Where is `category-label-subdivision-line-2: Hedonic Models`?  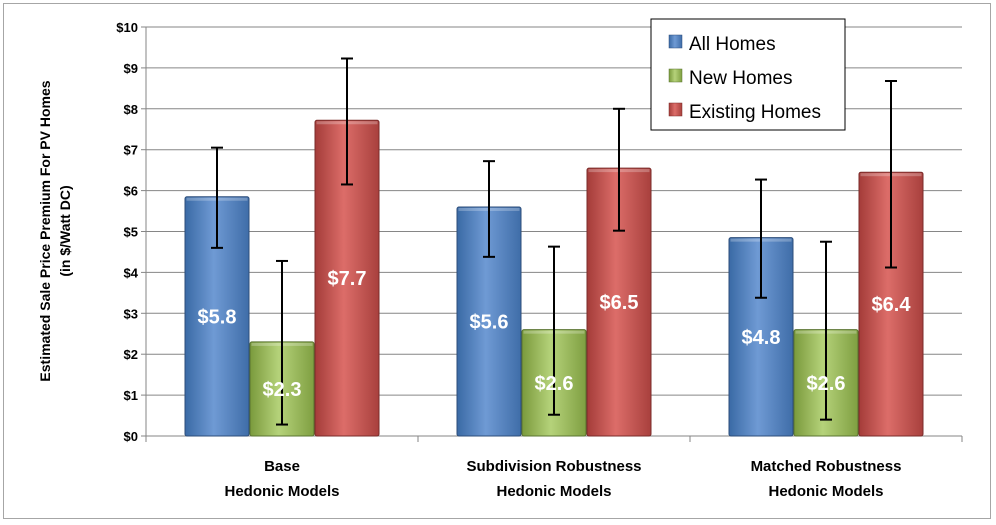
category-label-subdivision-line-2: Hedonic Models is located at coordinates (553, 491).